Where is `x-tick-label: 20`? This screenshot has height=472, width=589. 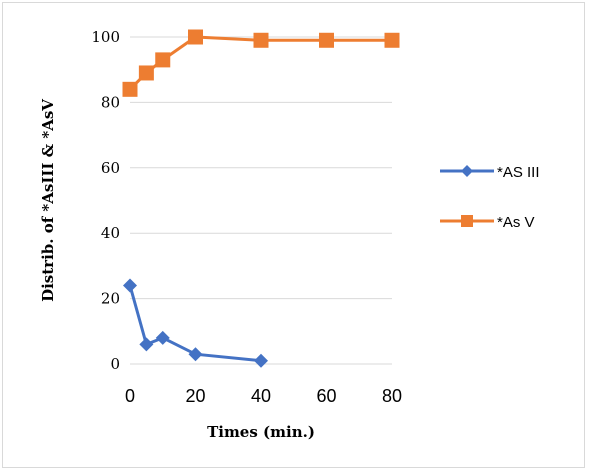 x-tick-label: 20 is located at coordinates (195, 396).